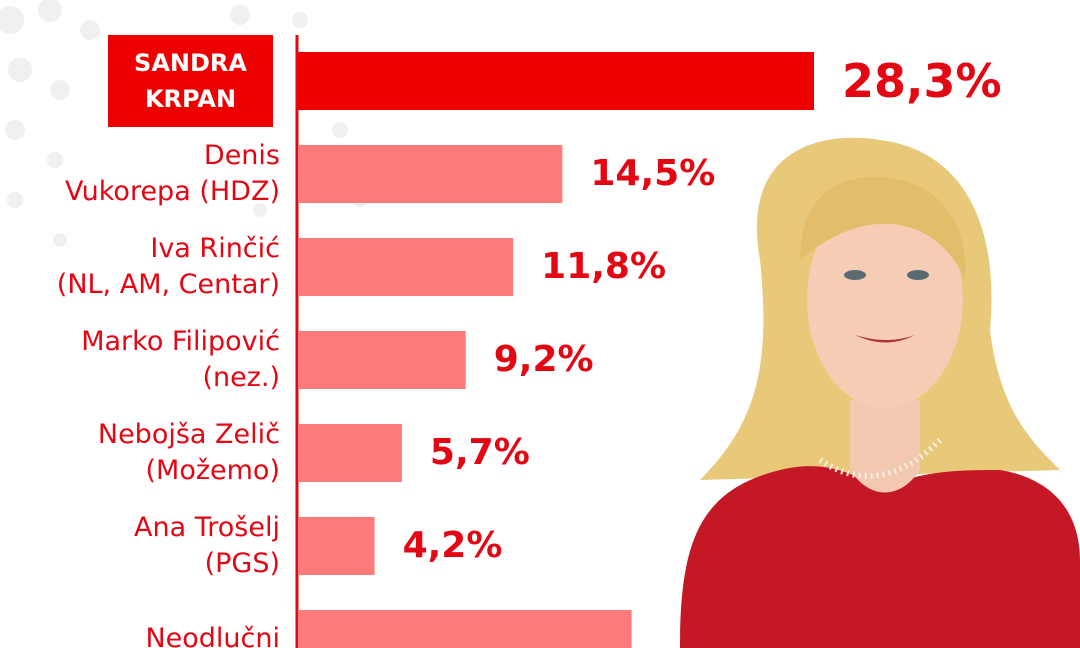  I want to click on value-label: 5,7%, so click(479, 452).